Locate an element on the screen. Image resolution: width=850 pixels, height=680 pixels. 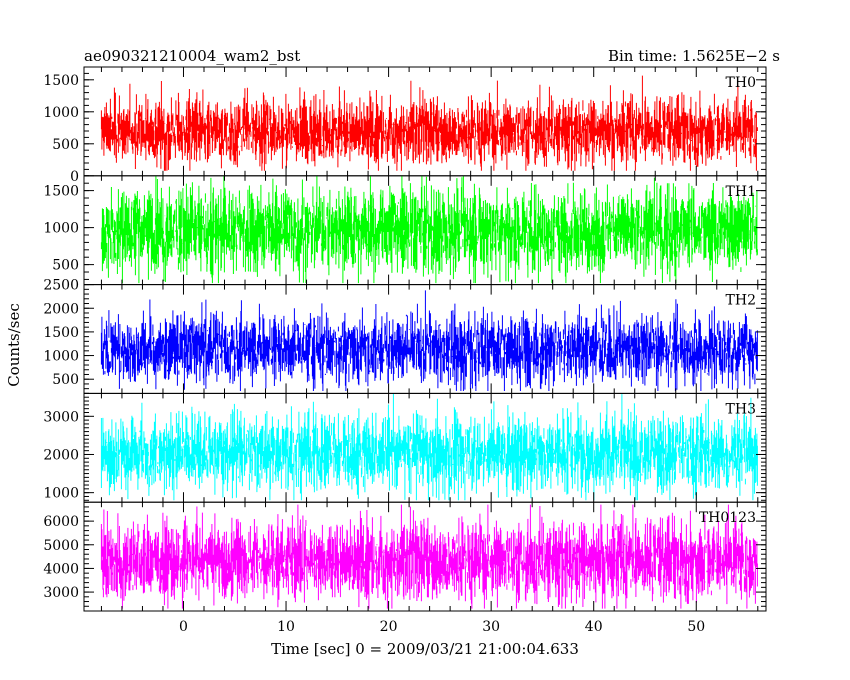
panel-label-th0123: TH0123 is located at coordinates (727, 518).